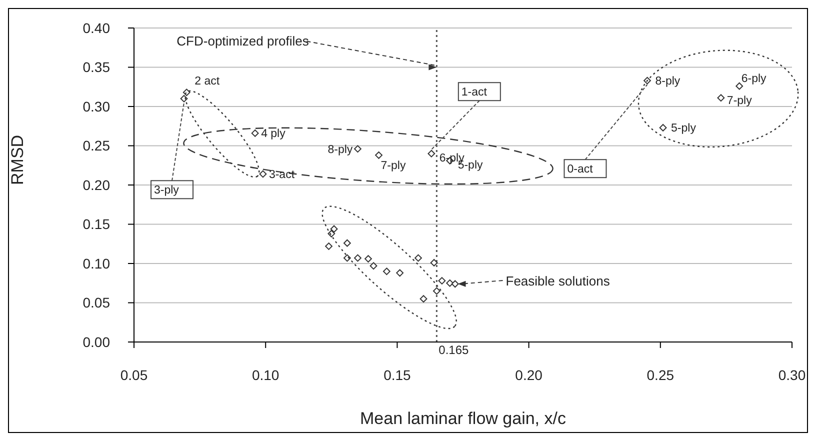 The image size is (814, 439). What do you see at coordinates (282, 175) in the screenshot?
I see `annotation: 3-act` at bounding box center [282, 175].